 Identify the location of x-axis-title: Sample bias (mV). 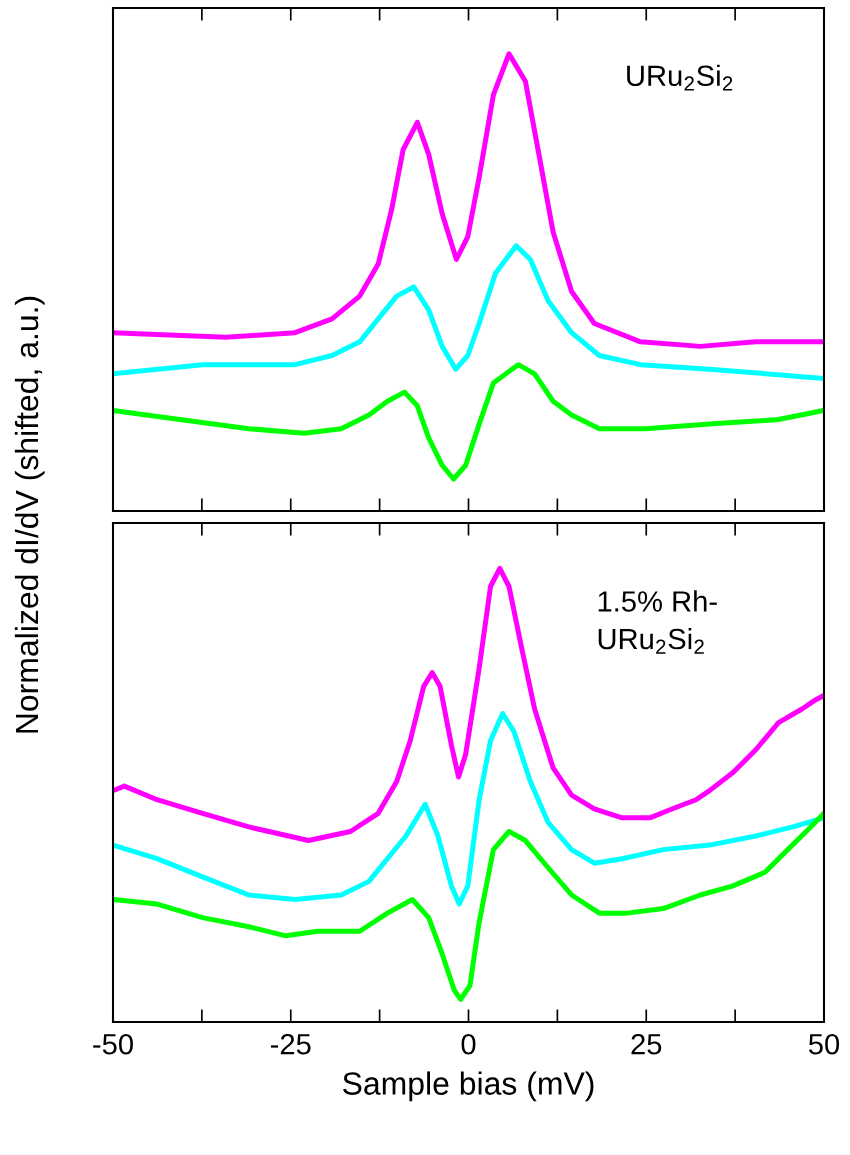
(468, 1086).